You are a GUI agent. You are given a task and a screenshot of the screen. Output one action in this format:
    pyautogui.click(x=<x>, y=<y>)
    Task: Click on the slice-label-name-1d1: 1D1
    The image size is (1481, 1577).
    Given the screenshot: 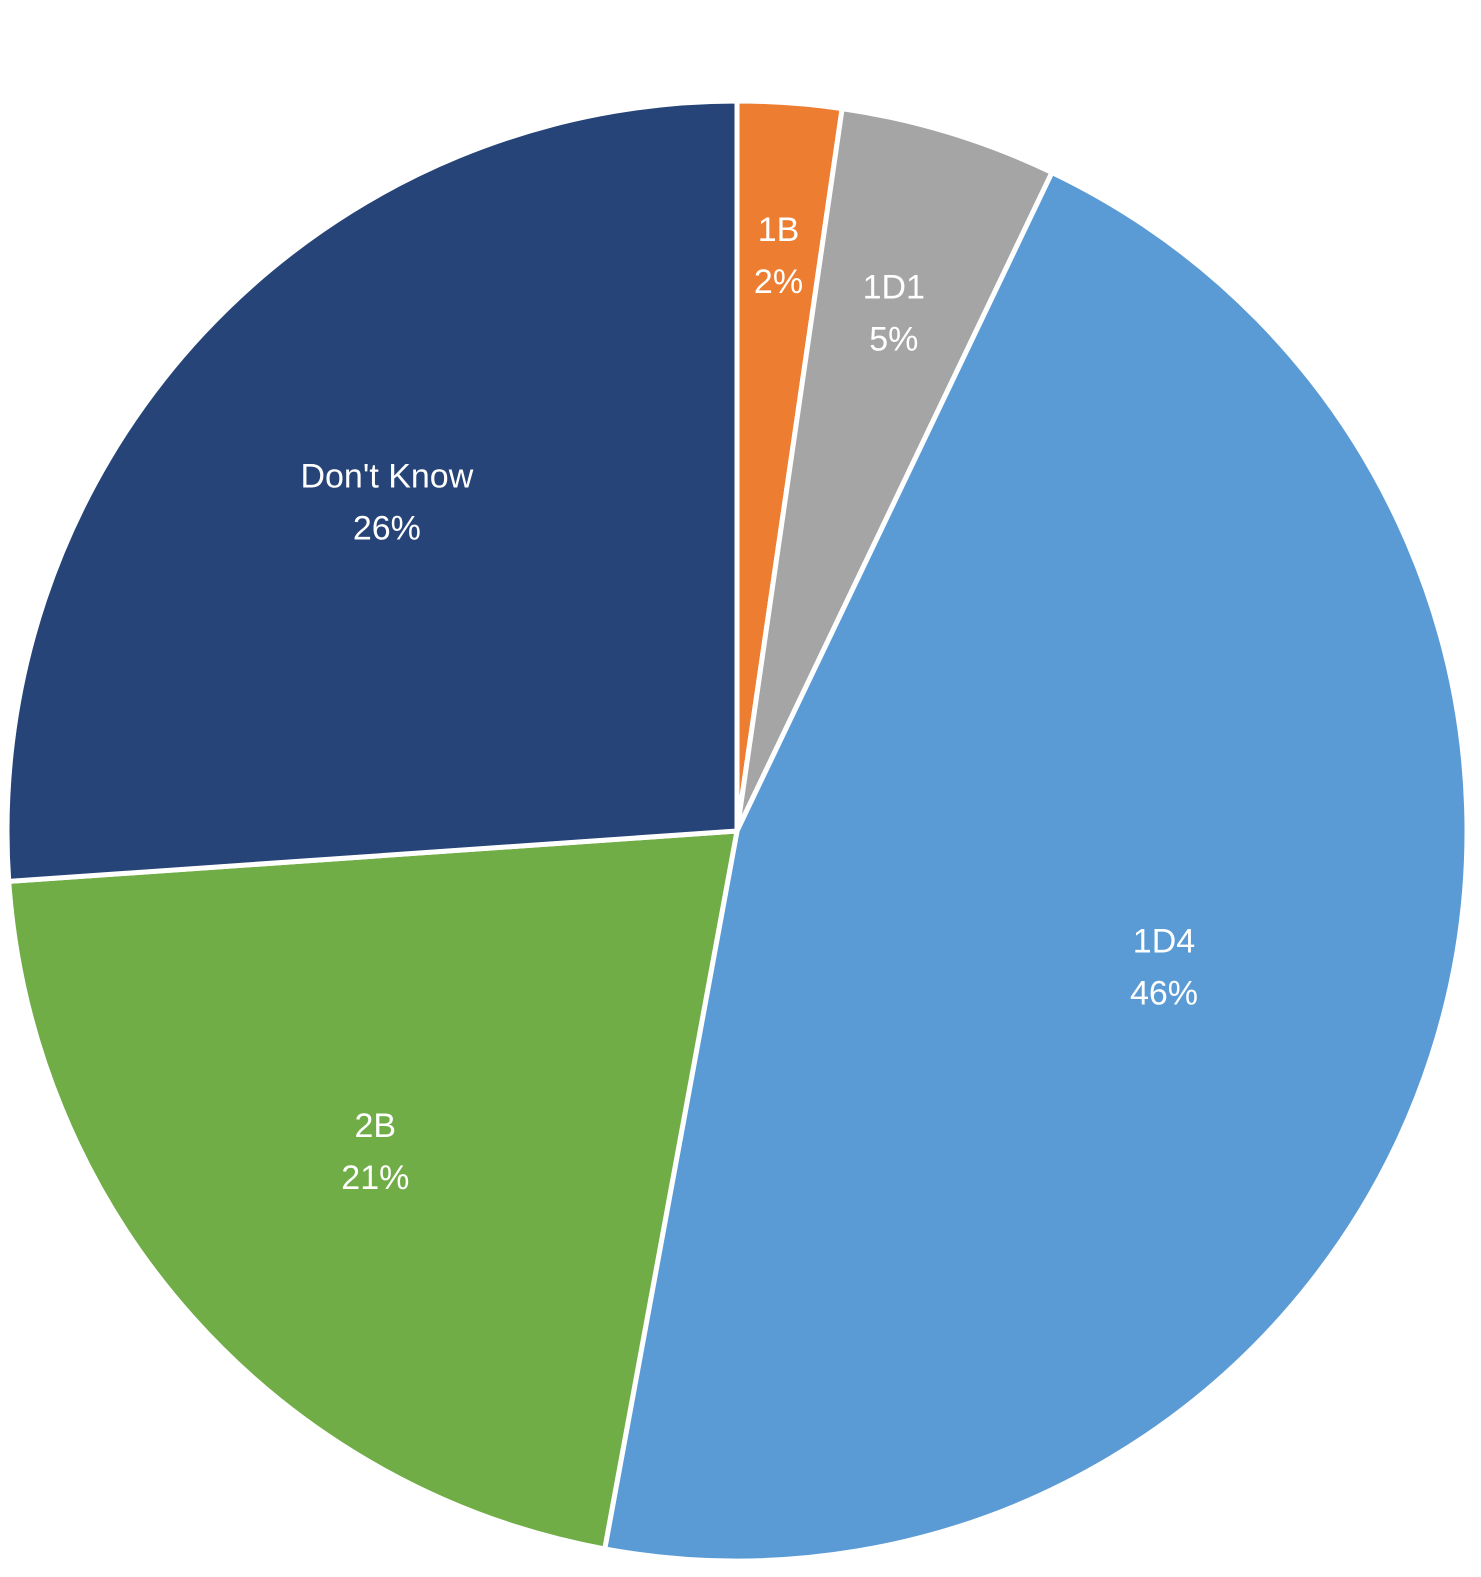 What is the action you would take?
    pyautogui.click(x=894, y=288)
    